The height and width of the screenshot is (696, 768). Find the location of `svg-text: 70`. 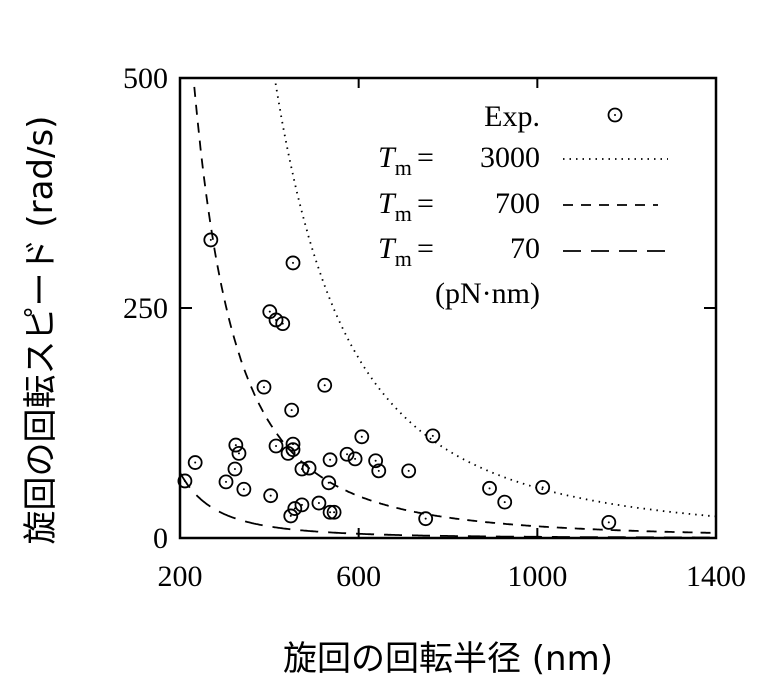

svg-text: 70 is located at coordinates (525, 248).